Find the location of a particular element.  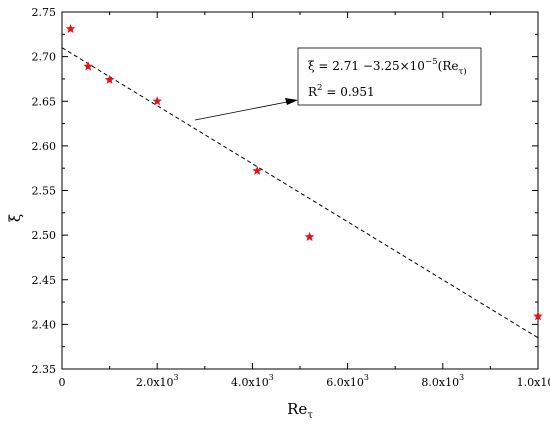

annotation-box is located at coordinates (389, 76).